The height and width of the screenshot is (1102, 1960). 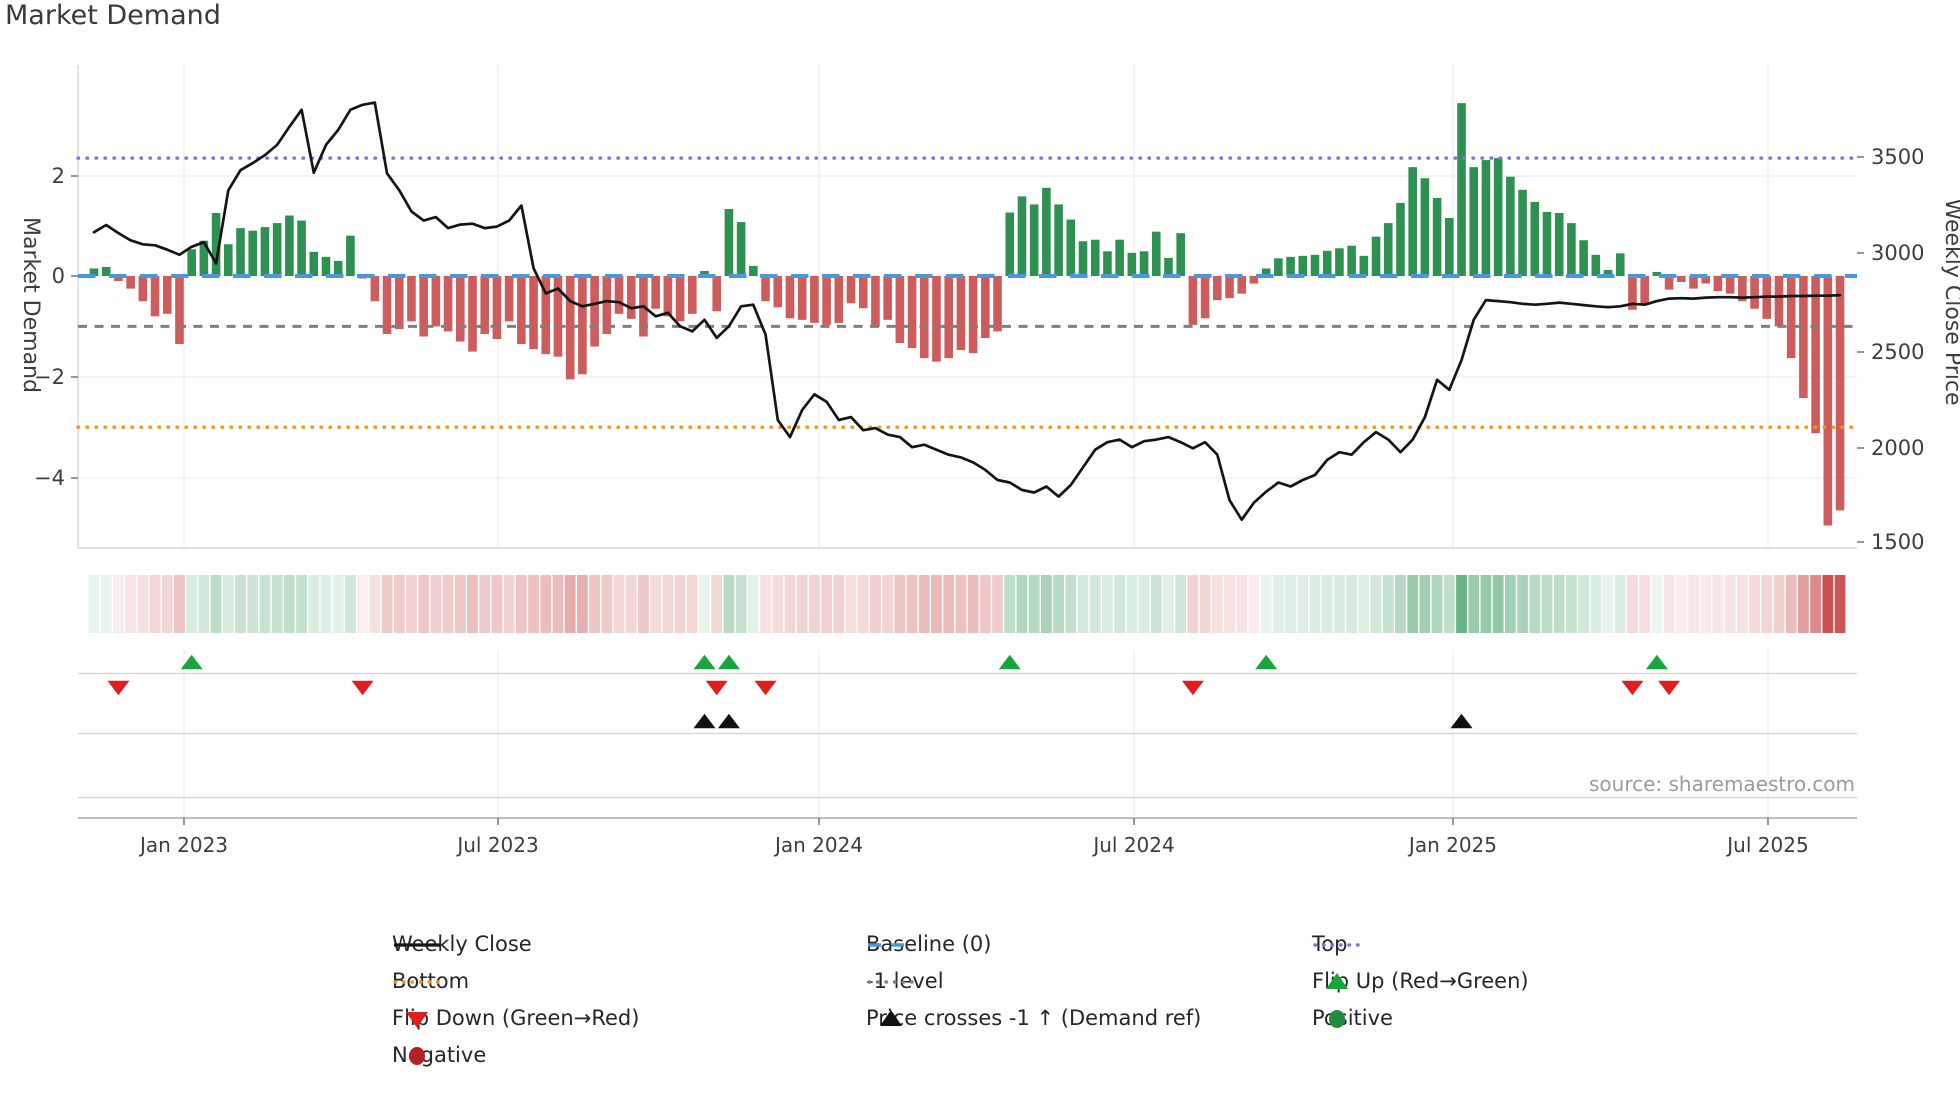 What do you see at coordinates (818, 845) in the screenshot?
I see `x-tick-label: Jan 2024` at bounding box center [818, 845].